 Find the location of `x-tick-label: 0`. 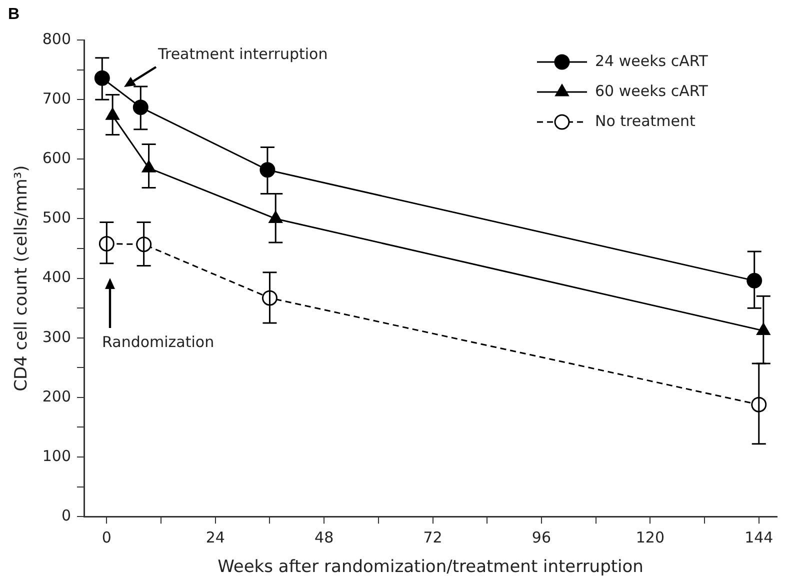

x-tick-label: 0 is located at coordinates (107, 537).